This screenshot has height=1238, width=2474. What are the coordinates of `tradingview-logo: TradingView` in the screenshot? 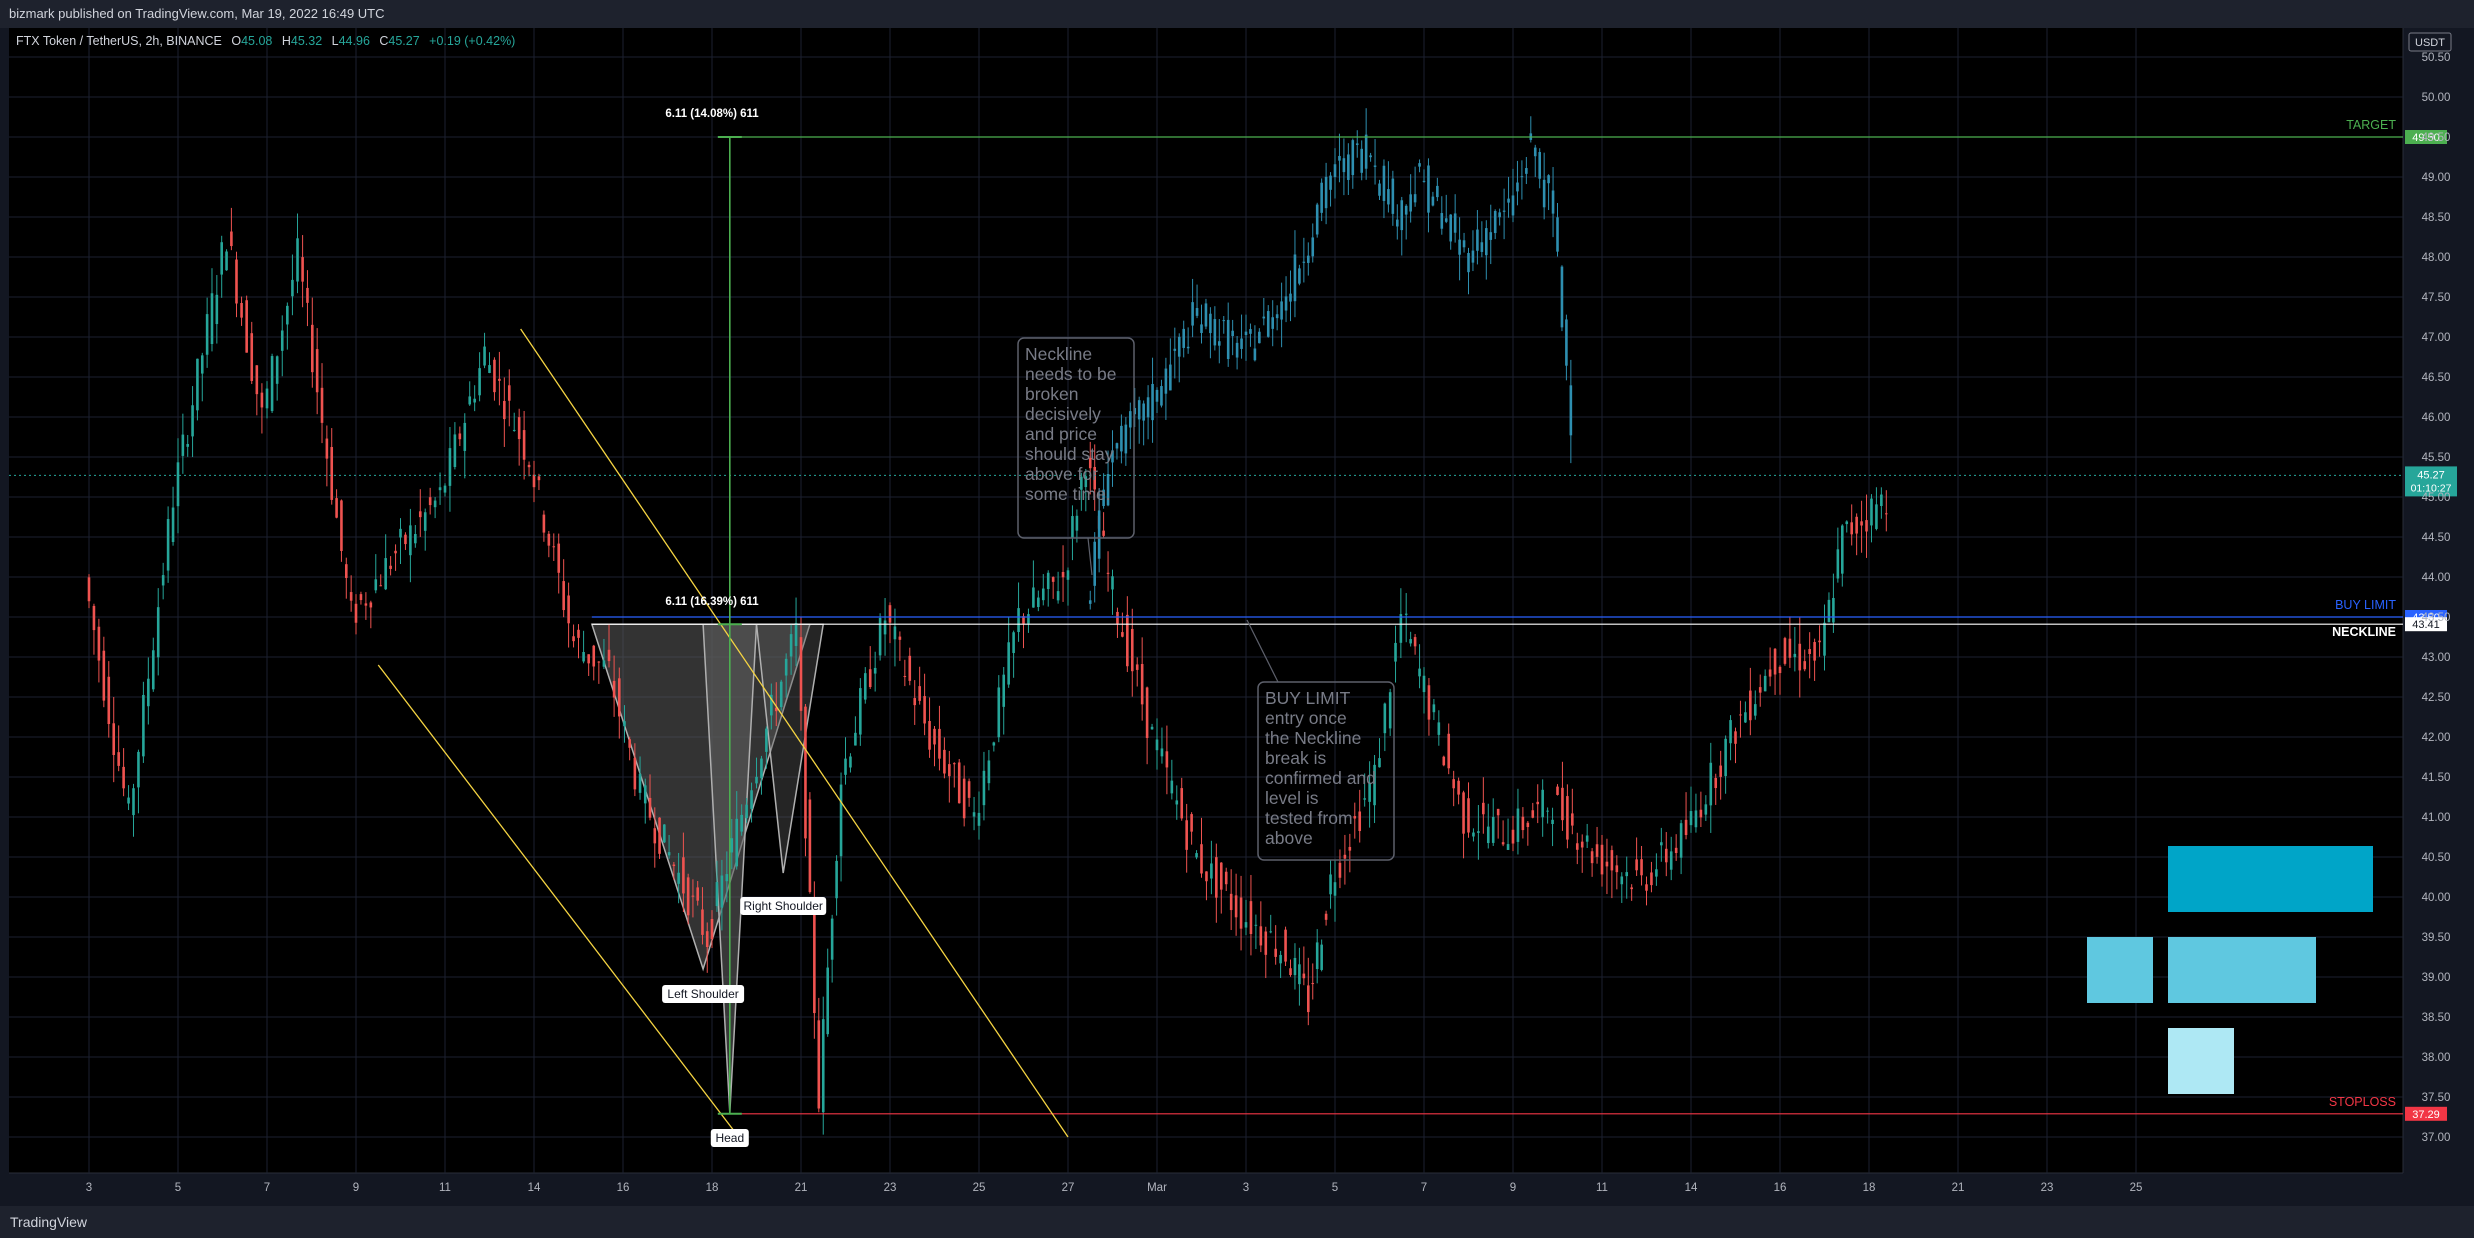 It's located at (49, 1222).